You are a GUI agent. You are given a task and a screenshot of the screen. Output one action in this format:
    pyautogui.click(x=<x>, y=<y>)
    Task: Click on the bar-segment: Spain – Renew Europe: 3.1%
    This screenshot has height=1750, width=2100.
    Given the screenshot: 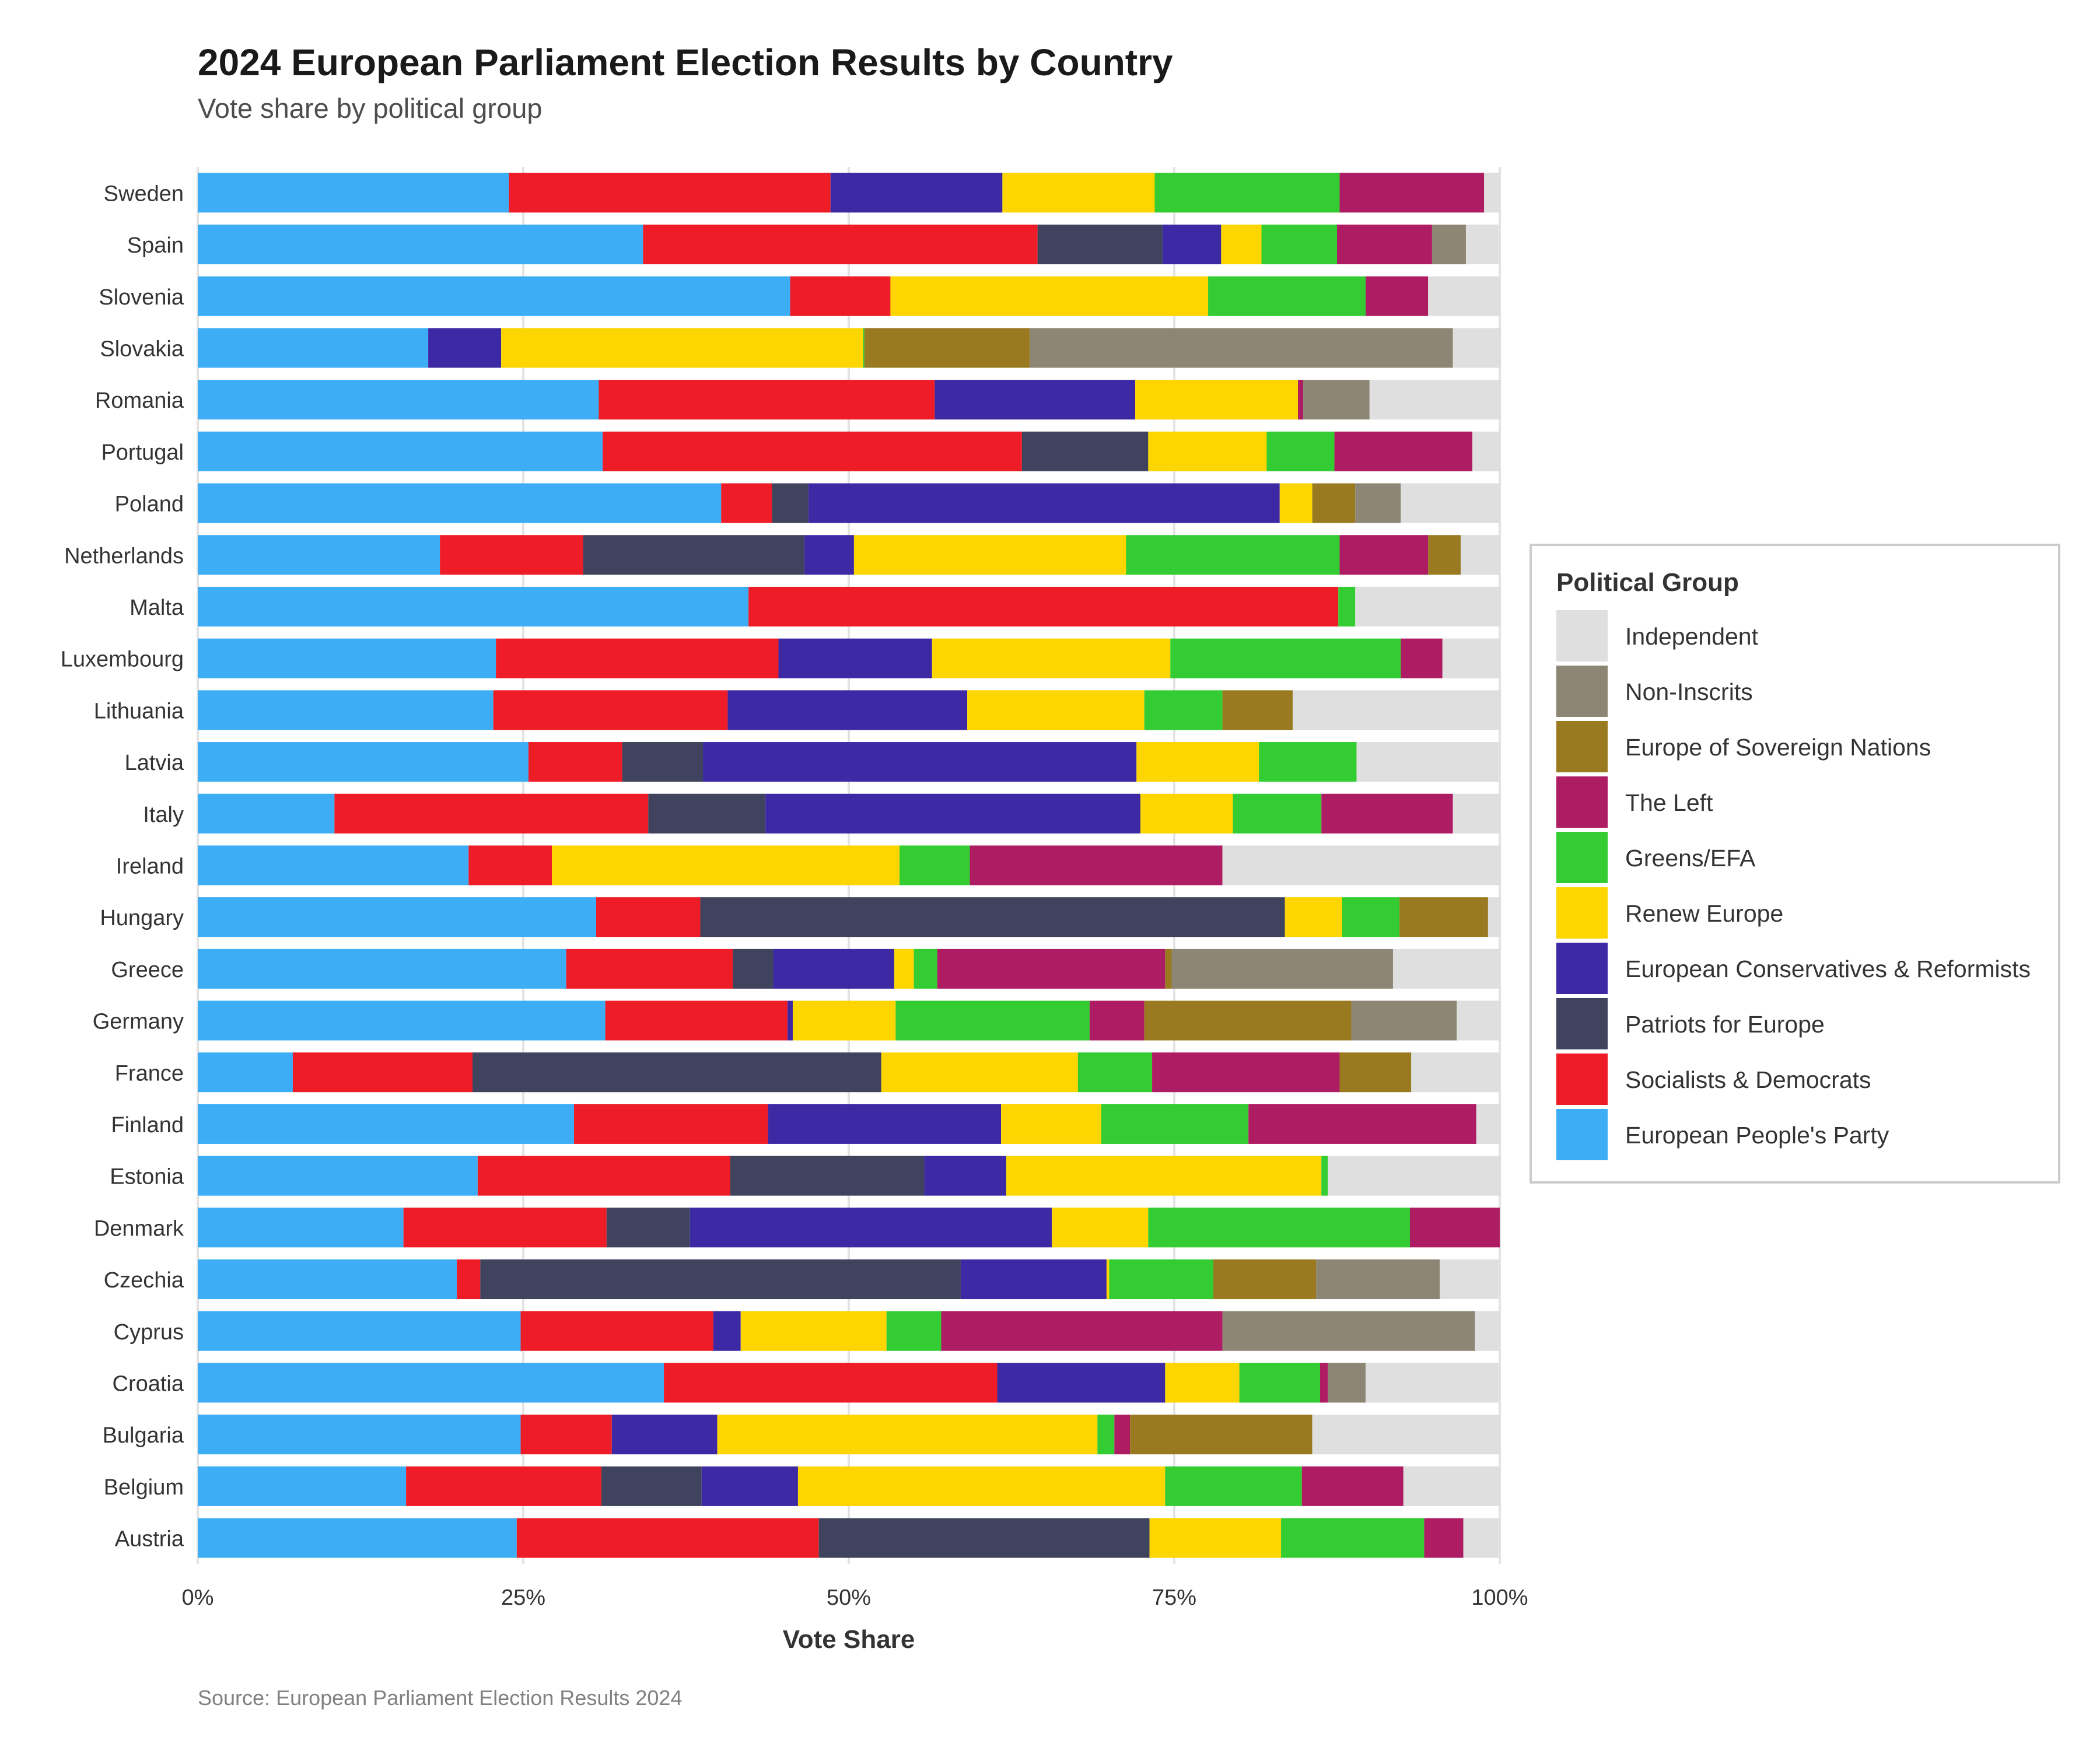 What is the action you would take?
    pyautogui.click(x=1241, y=245)
    